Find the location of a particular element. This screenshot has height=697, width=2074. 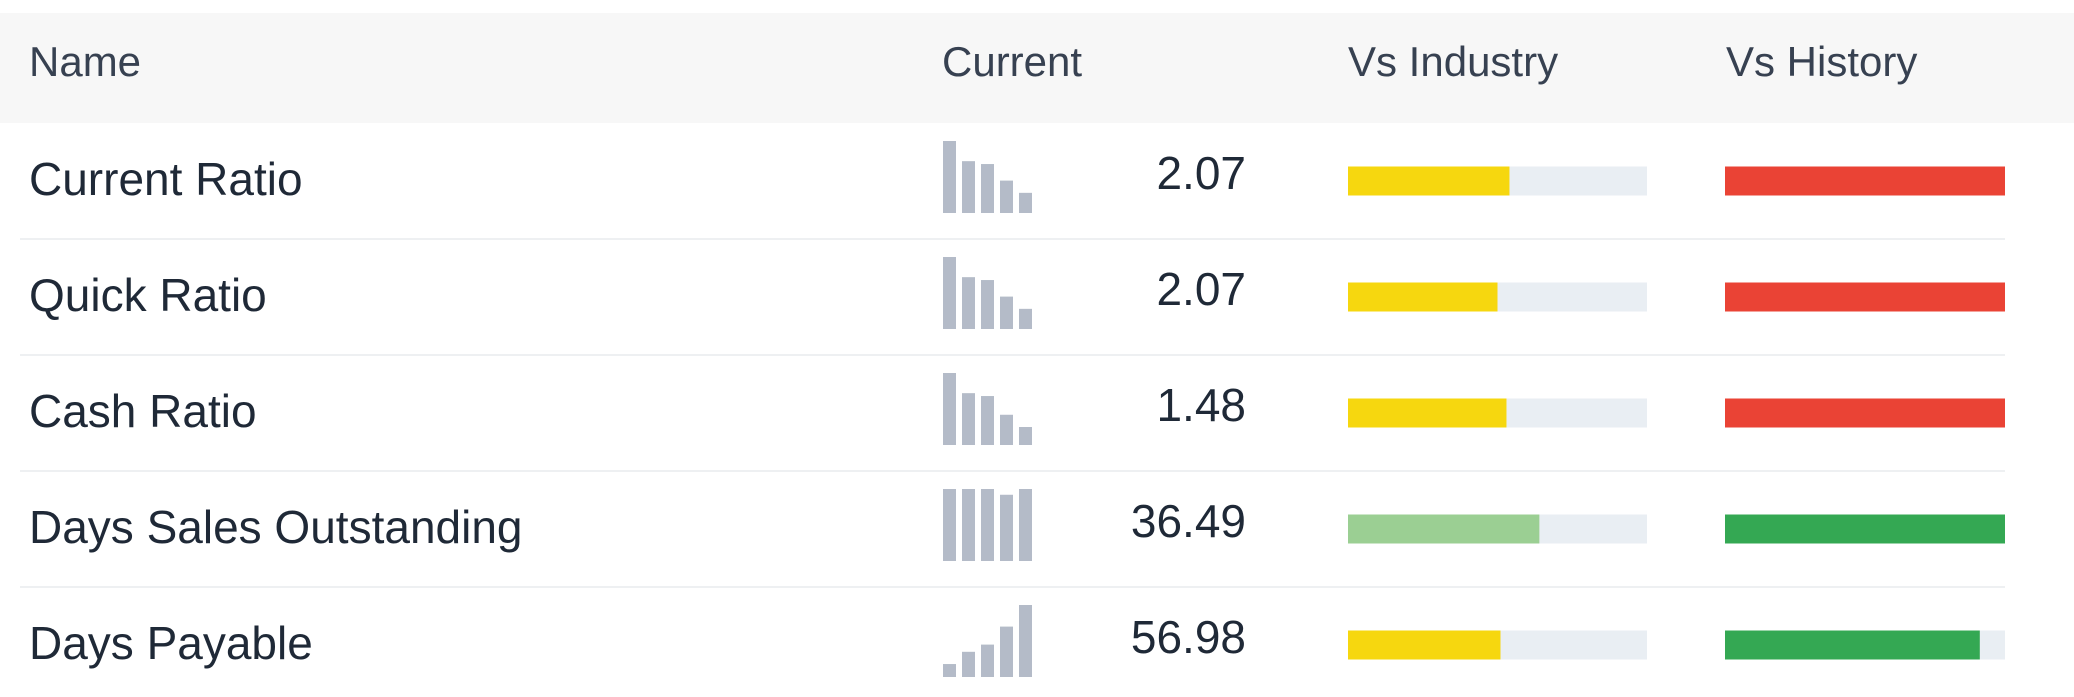

row-name: Days Payable is located at coordinates (171, 643).